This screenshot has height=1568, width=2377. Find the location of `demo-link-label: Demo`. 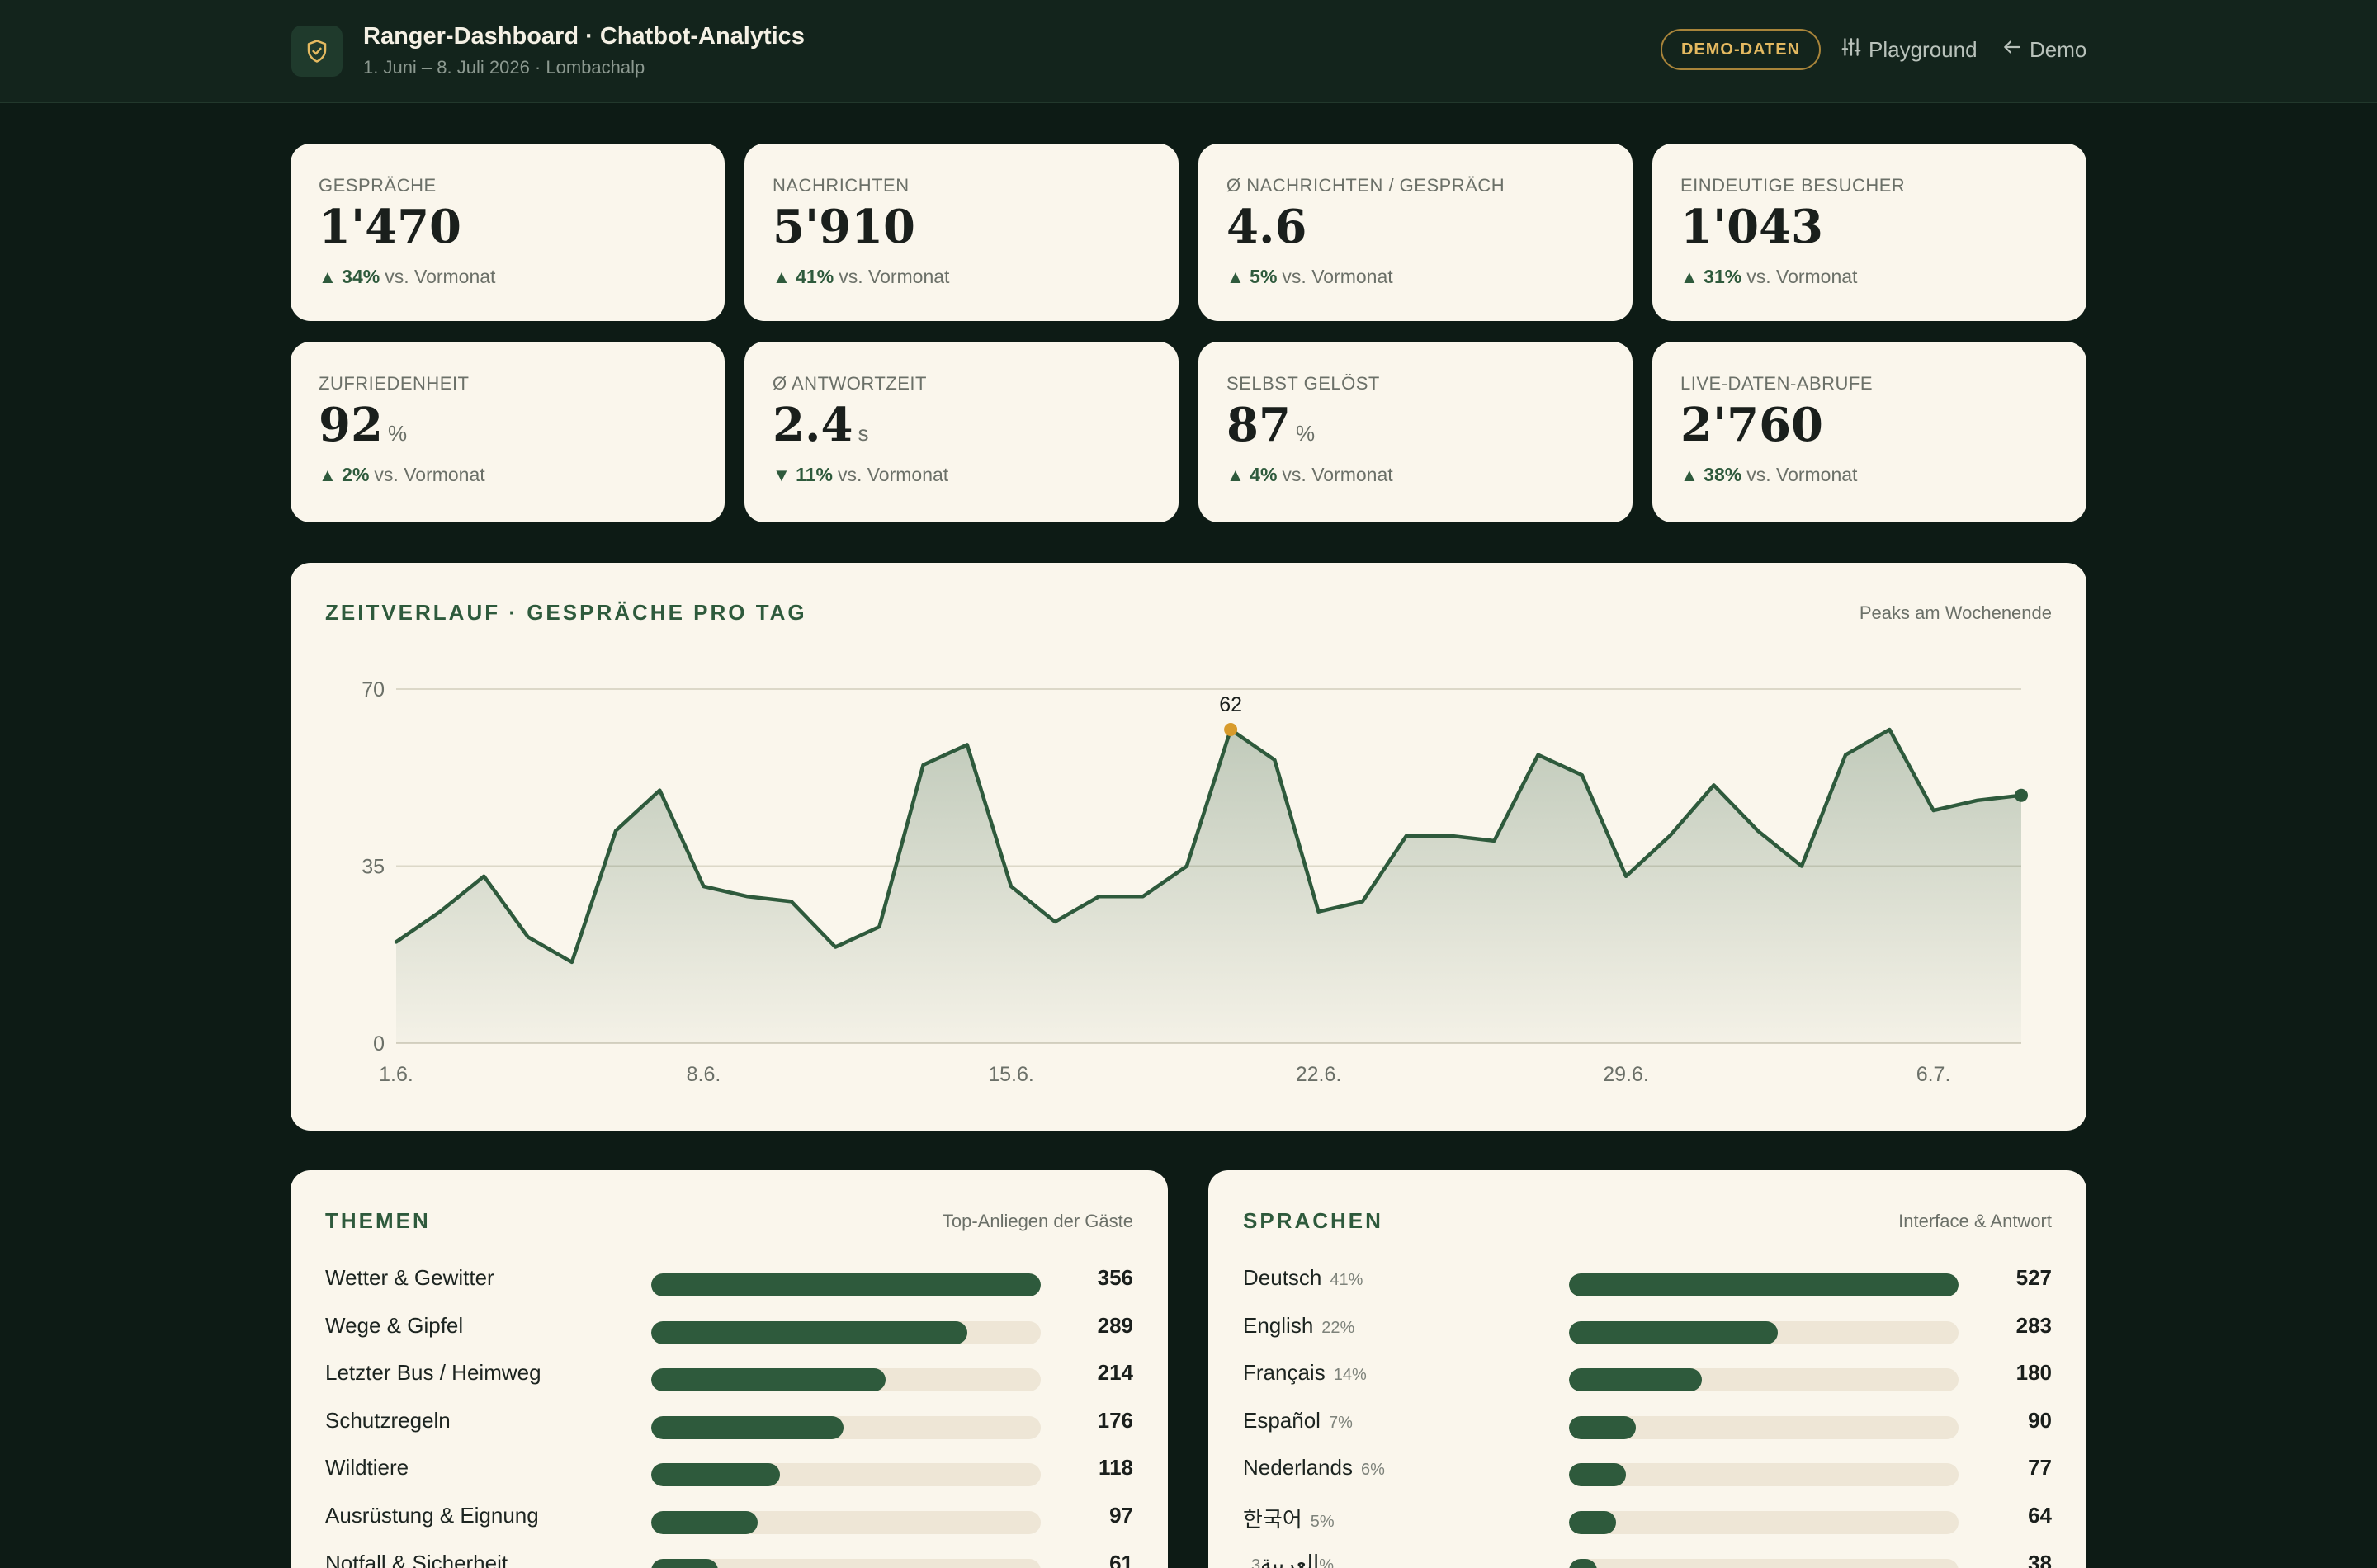

demo-link-label: Demo is located at coordinates (2058, 49).